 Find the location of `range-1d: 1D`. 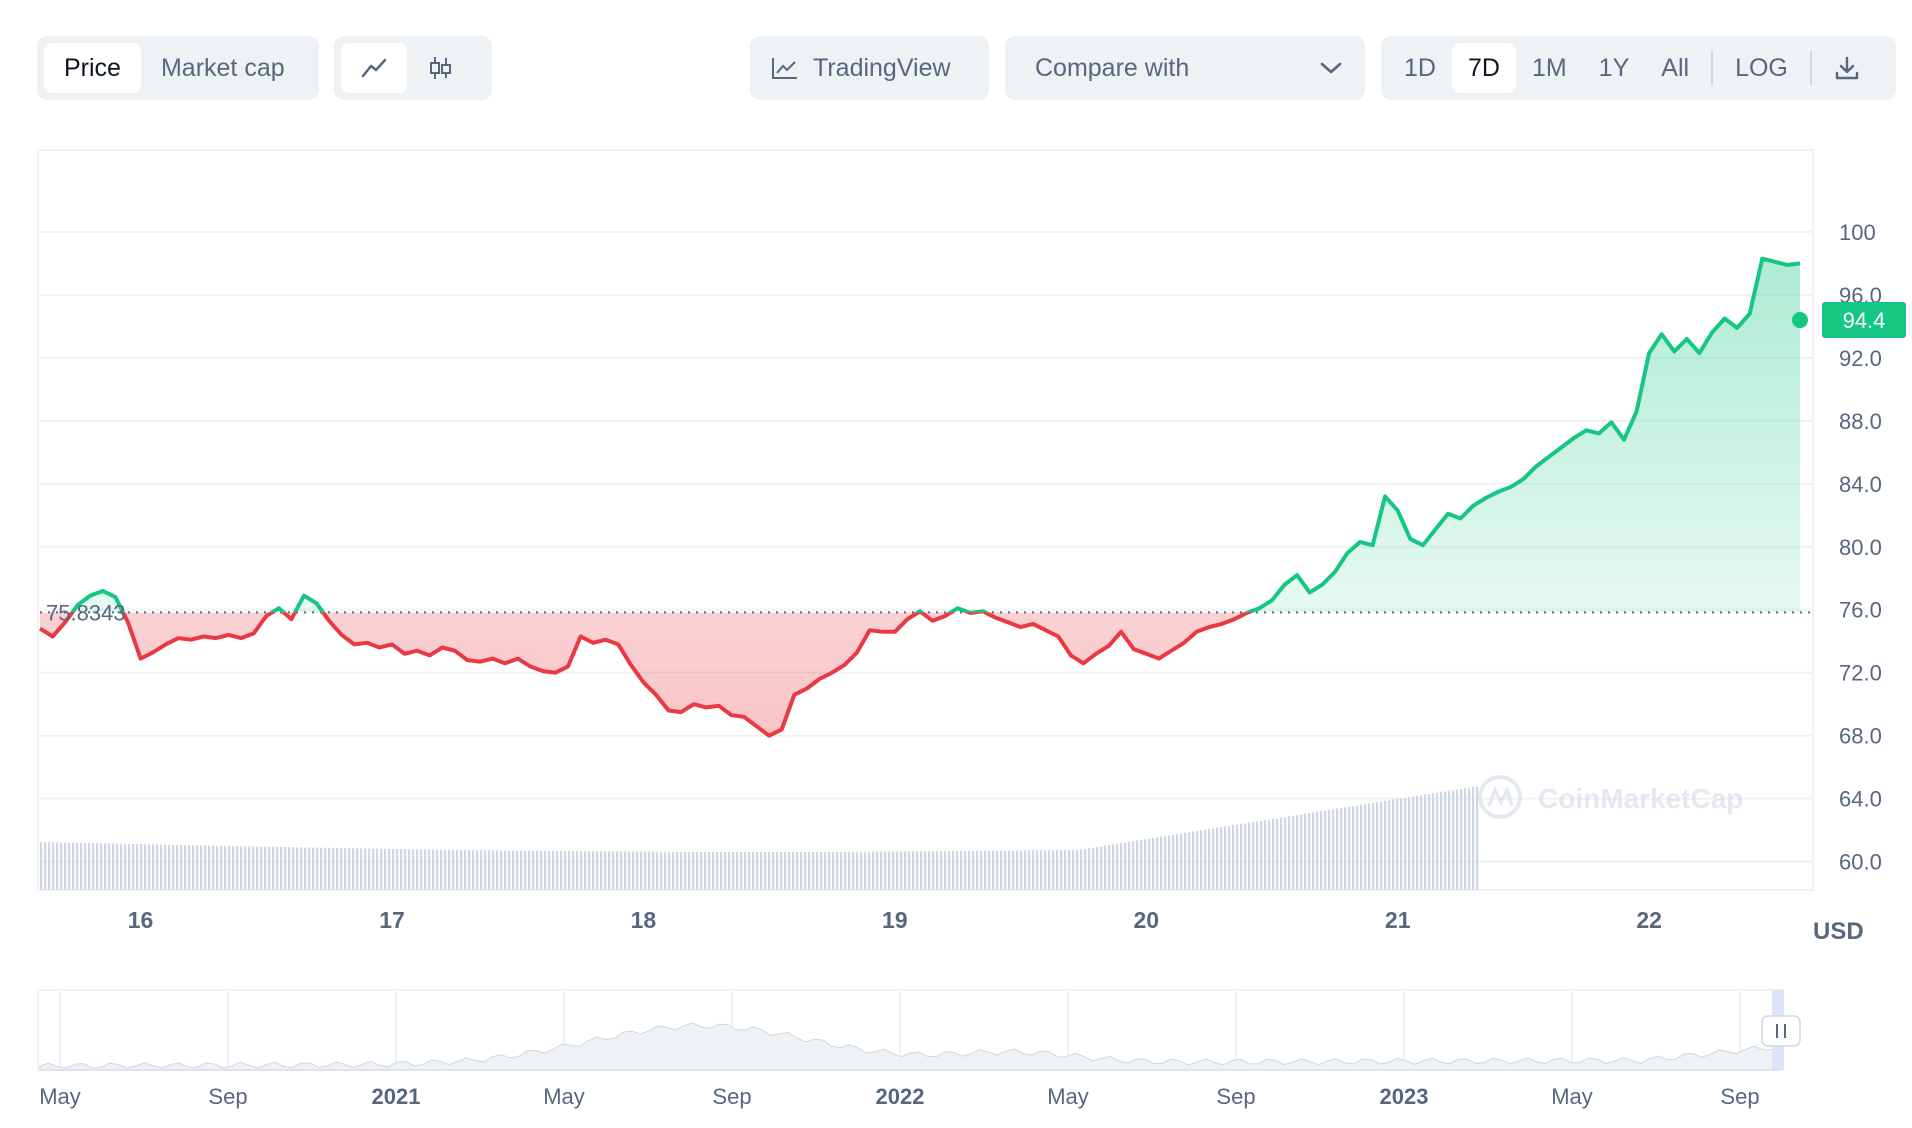

range-1d: 1D is located at coordinates (1420, 67).